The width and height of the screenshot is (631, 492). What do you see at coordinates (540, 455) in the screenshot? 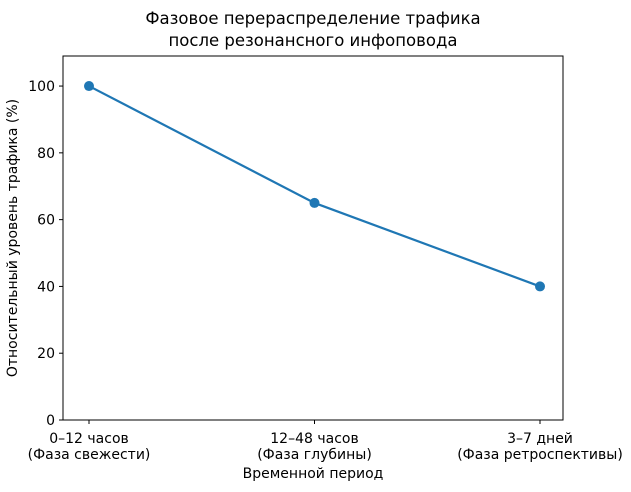
I see `x-tick-label-line2: (Фаза ретроспективы)` at bounding box center [540, 455].